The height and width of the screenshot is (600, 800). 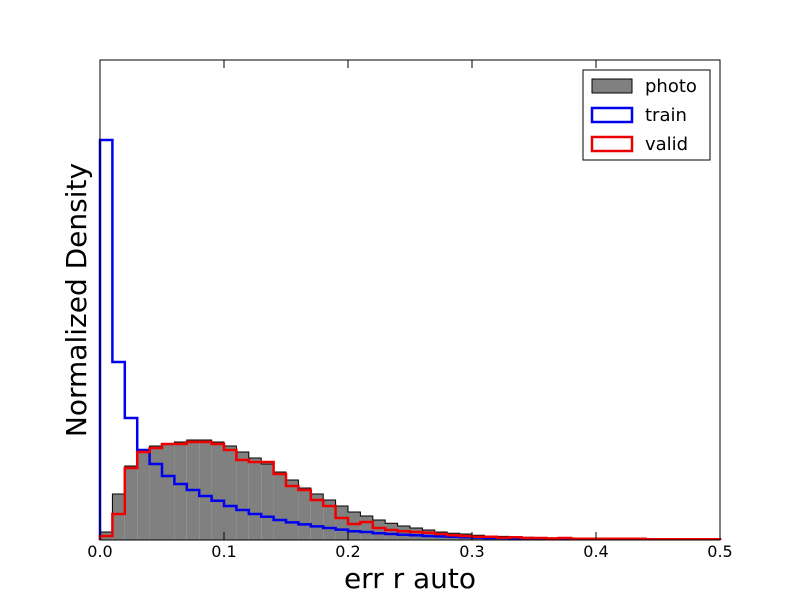 What do you see at coordinates (99, 551) in the screenshot?
I see `x-tick-label: 0.0` at bounding box center [99, 551].